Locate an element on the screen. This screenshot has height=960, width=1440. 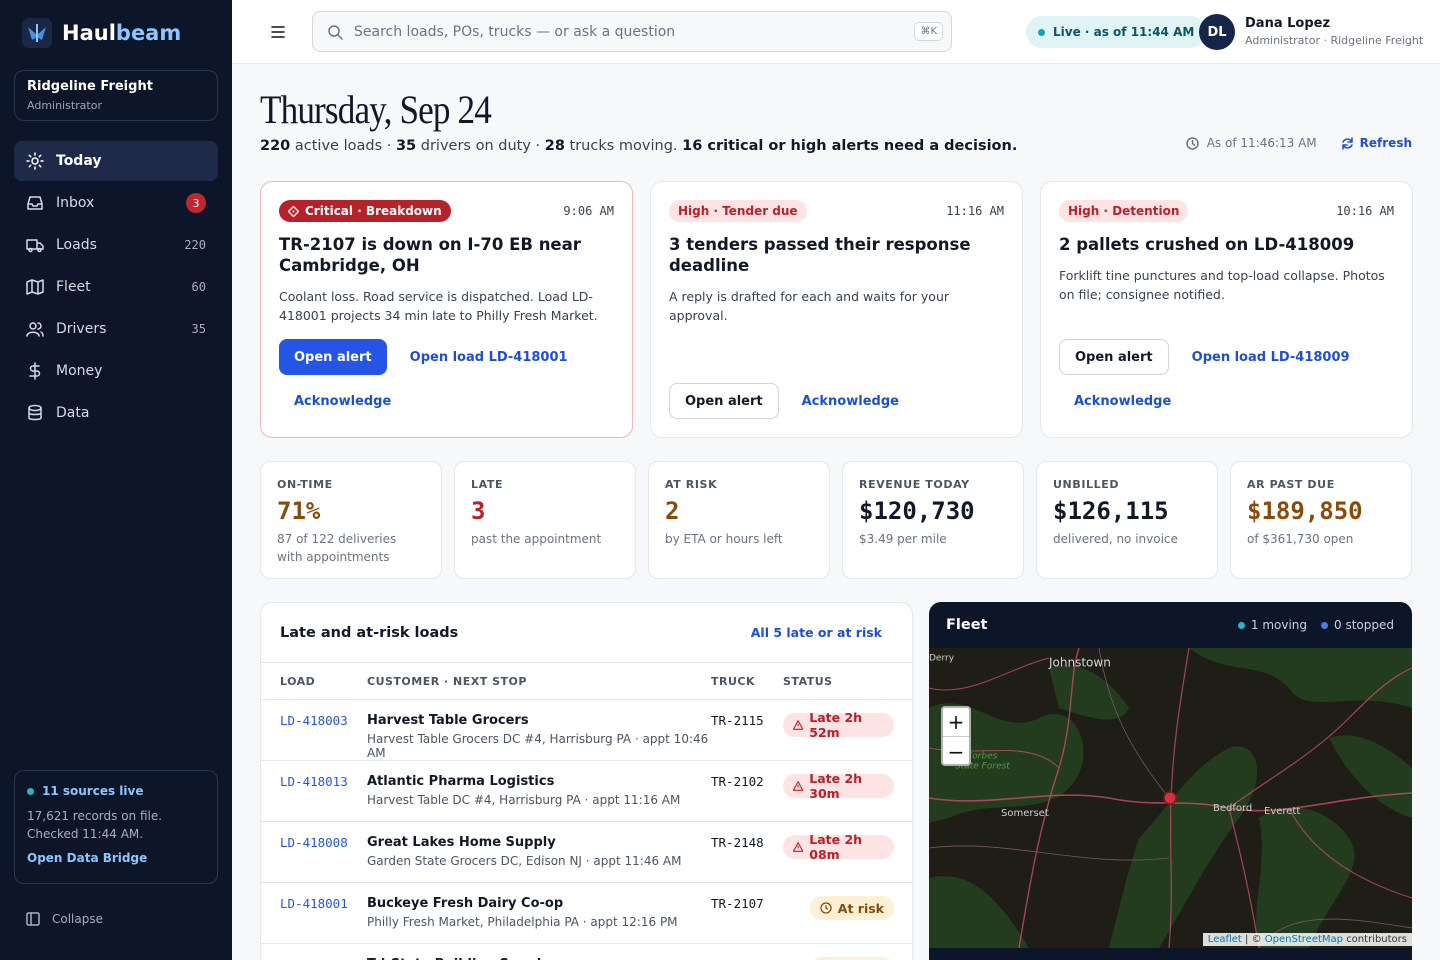
nav-label: Today is located at coordinates (79, 161).